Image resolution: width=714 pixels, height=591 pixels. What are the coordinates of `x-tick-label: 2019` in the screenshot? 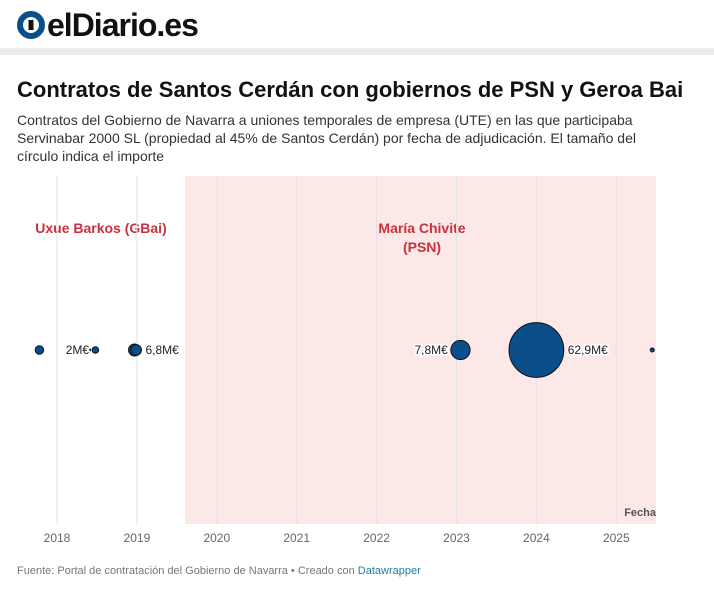 It's located at (137, 538).